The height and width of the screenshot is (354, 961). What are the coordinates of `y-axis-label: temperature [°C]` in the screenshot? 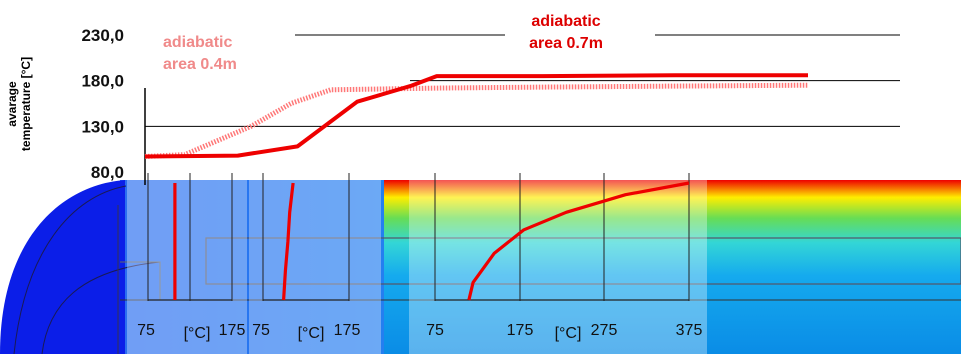 It's located at (26, 104).